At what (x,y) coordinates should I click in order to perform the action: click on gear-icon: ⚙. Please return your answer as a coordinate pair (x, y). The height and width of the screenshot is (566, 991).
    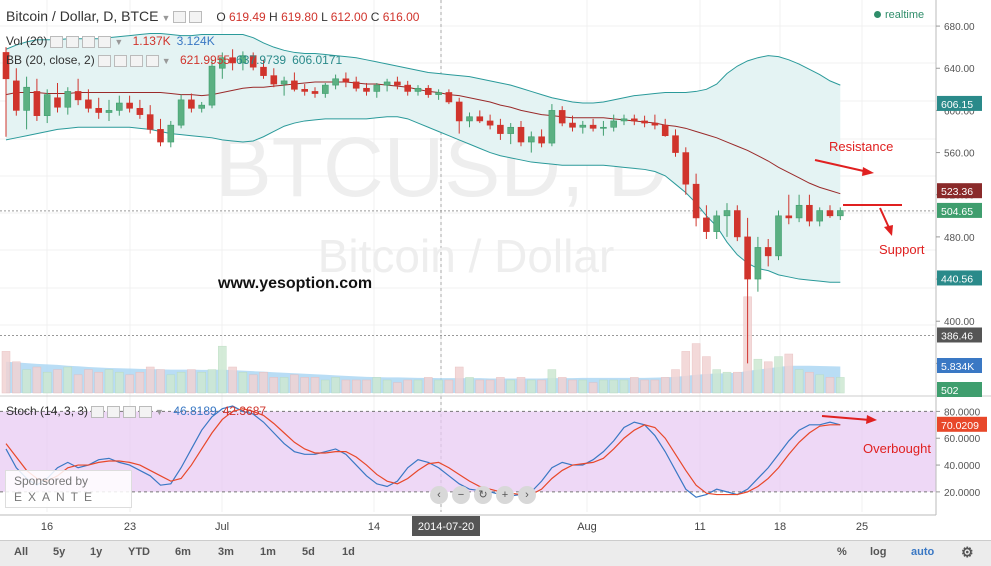
    Looking at the image, I should click on (967, 552).